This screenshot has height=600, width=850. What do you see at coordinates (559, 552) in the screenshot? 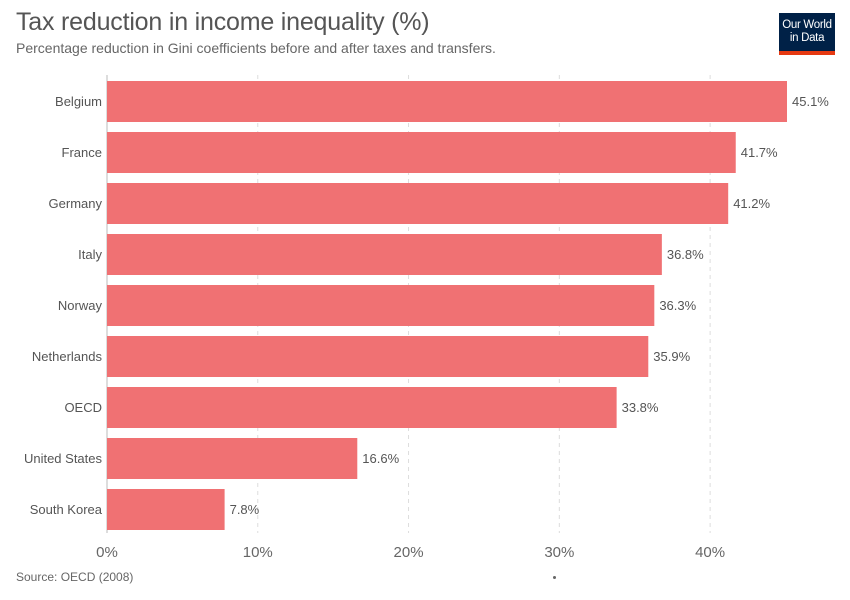
I see `x-tick-label: 30%` at bounding box center [559, 552].